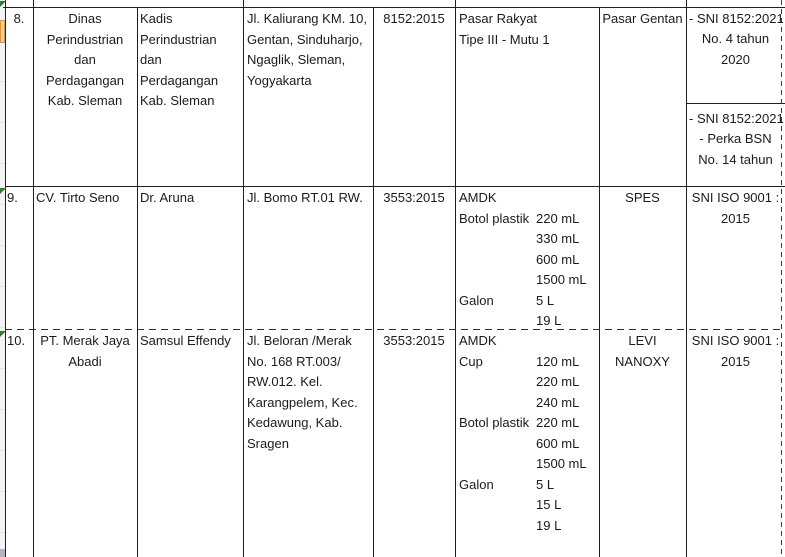 The width and height of the screenshot is (785, 557). What do you see at coordinates (414, 197) in the screenshot?
I see `r9-standard-text: 3553:2015` at bounding box center [414, 197].